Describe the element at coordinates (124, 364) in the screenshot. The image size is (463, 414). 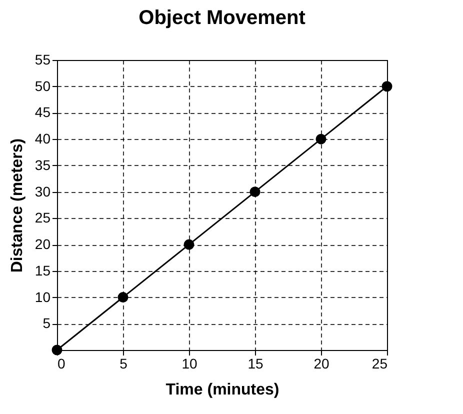
I see `x-tick-label: 5` at that location.